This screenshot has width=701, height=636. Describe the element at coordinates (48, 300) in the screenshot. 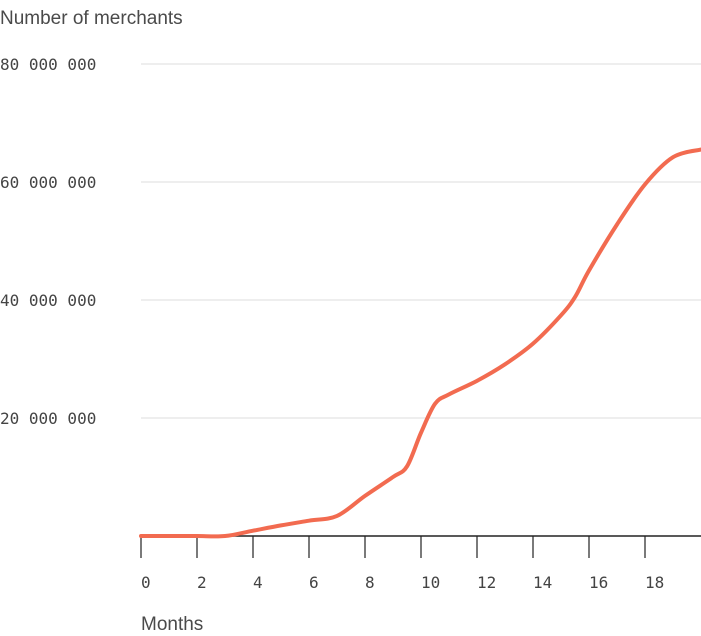

I see `y-tick-label: 40 000 000` at that location.